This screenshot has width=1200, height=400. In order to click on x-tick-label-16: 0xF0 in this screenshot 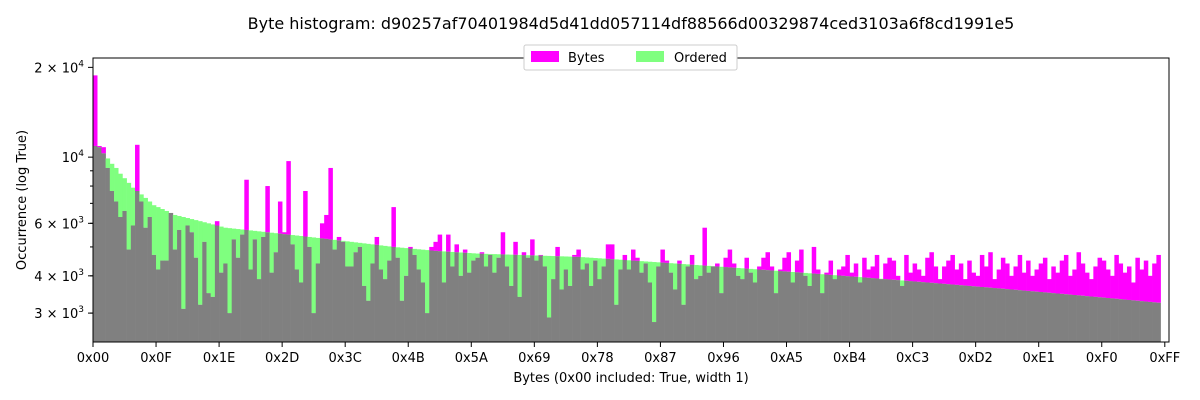, I will do `click(1102, 358)`.